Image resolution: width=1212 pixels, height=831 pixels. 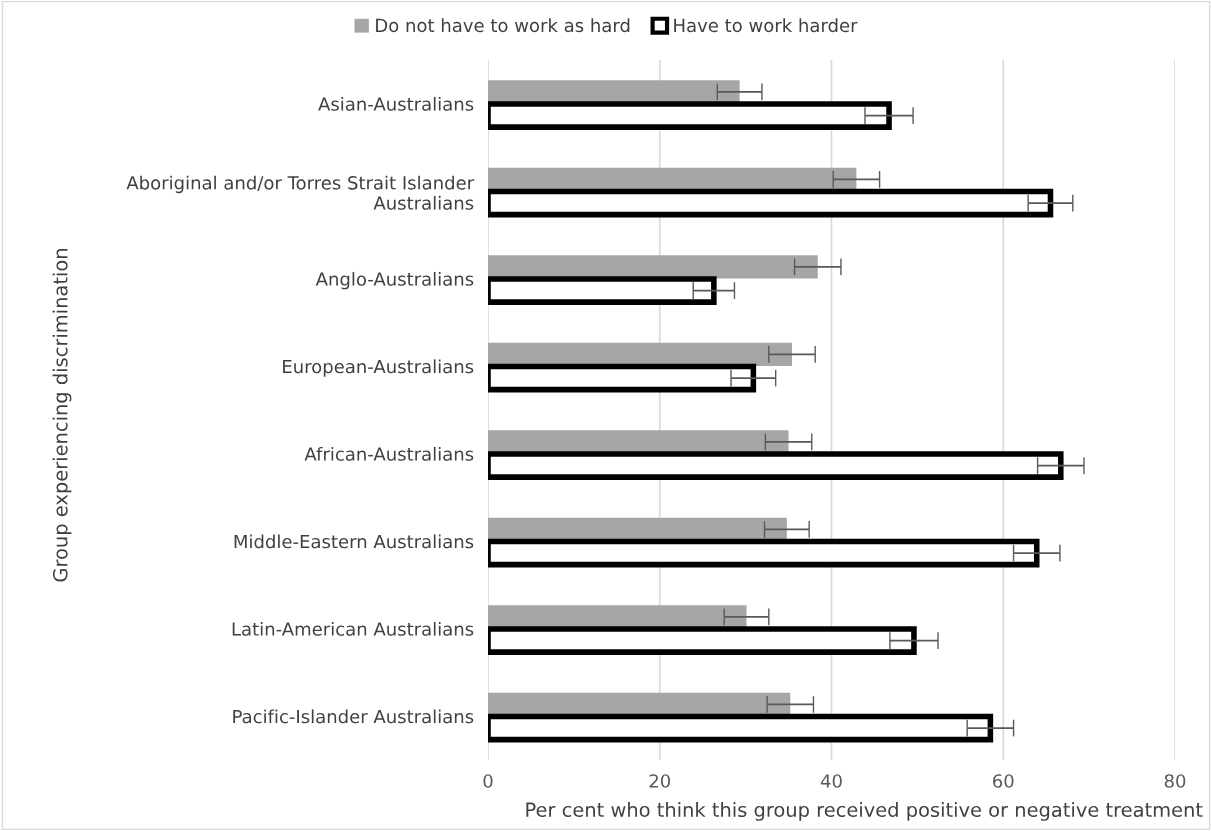 I want to click on y-tick-label: Middle-Eastern Australians, so click(x=354, y=541).